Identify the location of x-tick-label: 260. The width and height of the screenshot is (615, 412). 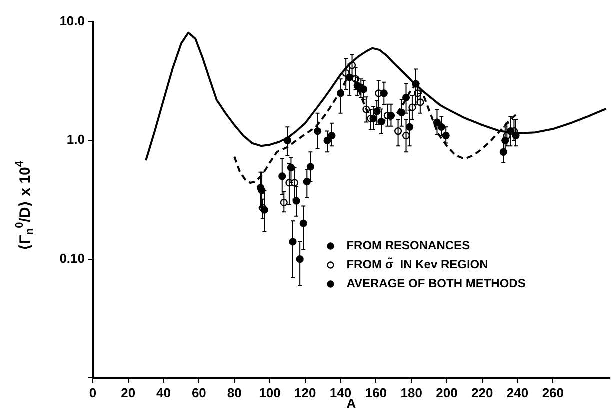
(553, 392).